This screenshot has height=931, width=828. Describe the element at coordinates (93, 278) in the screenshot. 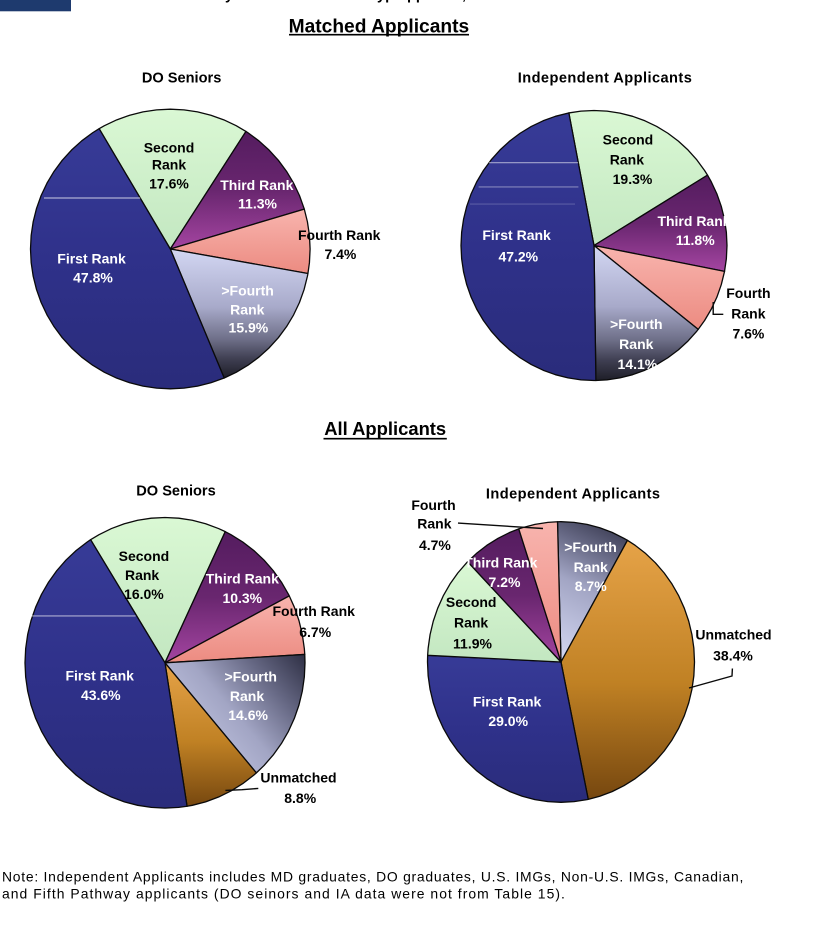

I see `svg-text: 47.8%` at that location.